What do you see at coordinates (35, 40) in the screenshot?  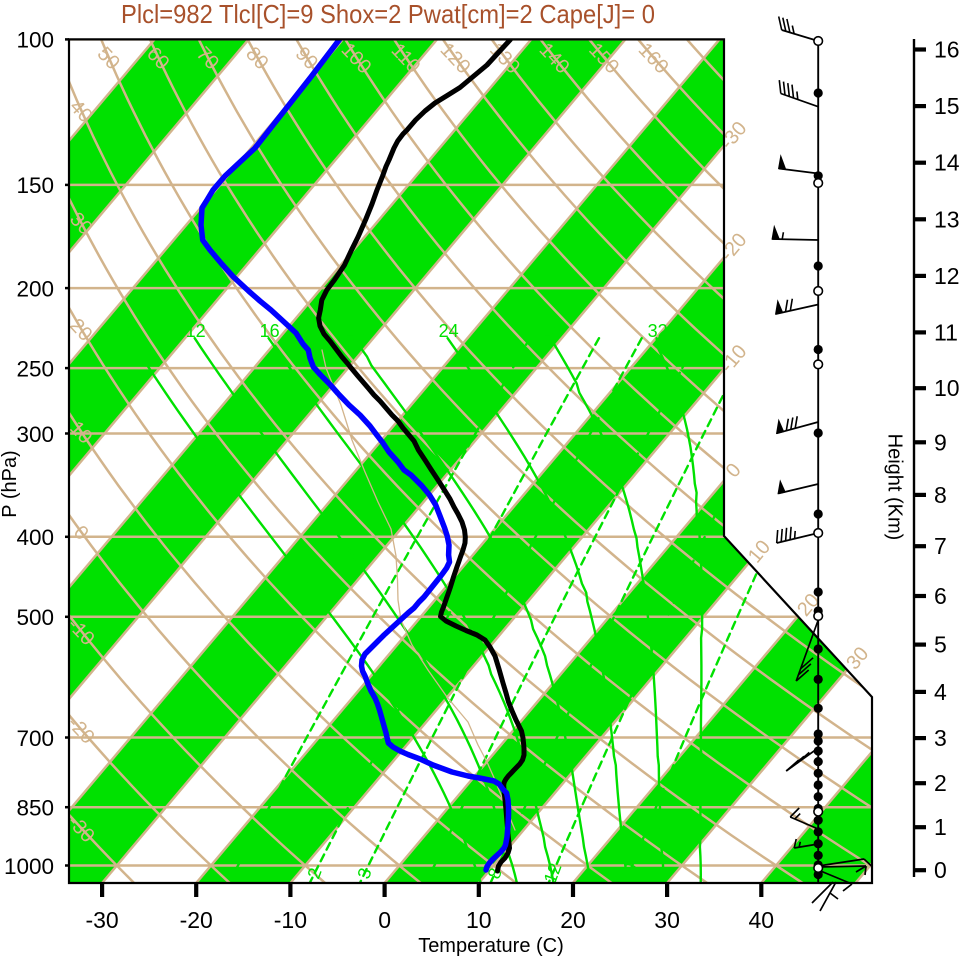 I see `svg-text: 100` at bounding box center [35, 40].